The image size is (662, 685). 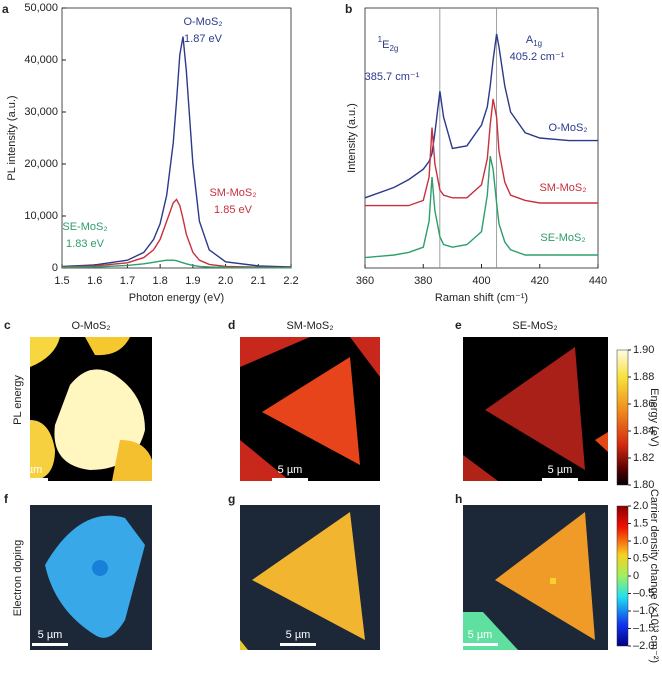 I want to click on panel-letter: b, so click(x=348, y=9).